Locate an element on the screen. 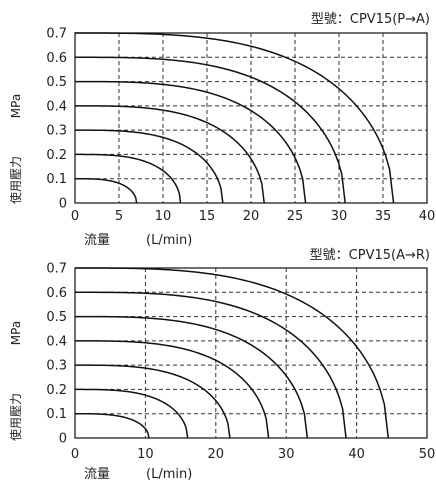 The image size is (436, 488). chart-2-y-tick-label: 0.7 is located at coordinates (56, 269).